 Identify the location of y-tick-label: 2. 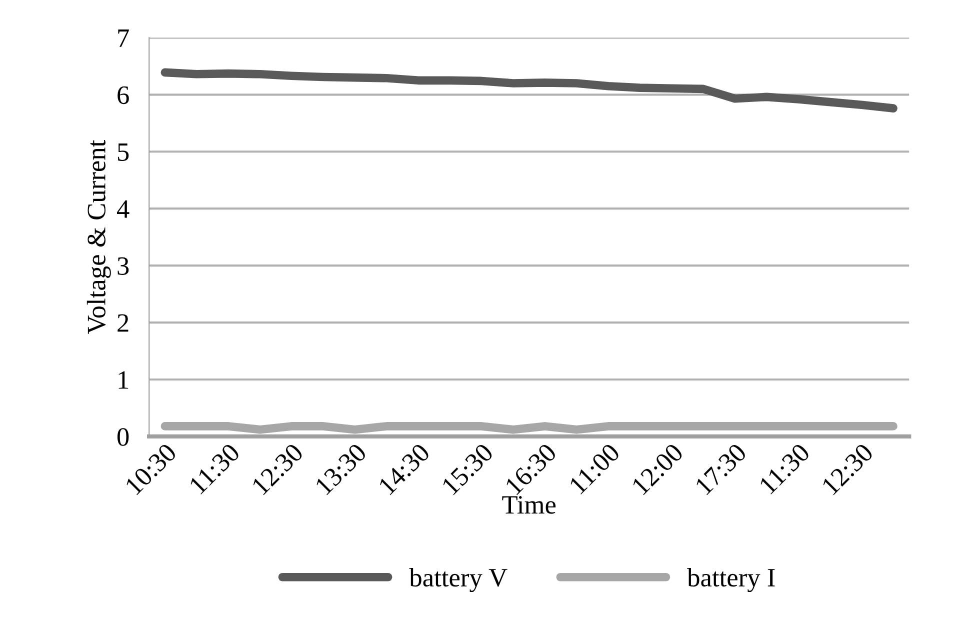
(123, 323).